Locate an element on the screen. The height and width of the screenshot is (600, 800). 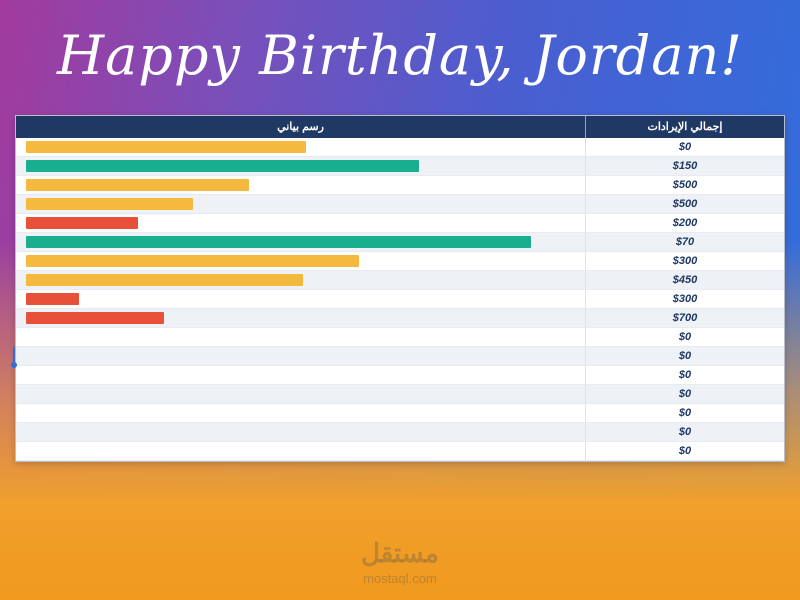
cursor-dot is located at coordinates (14, 365).